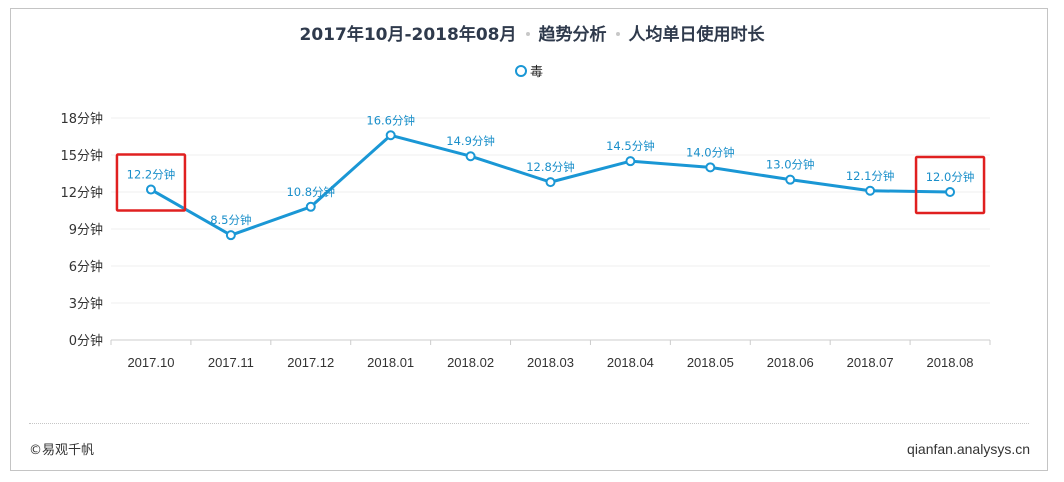 This screenshot has width=1064, height=482. Describe the element at coordinates (968, 449) in the screenshot. I see `source-site: qianfan.analysys.cn` at that location.